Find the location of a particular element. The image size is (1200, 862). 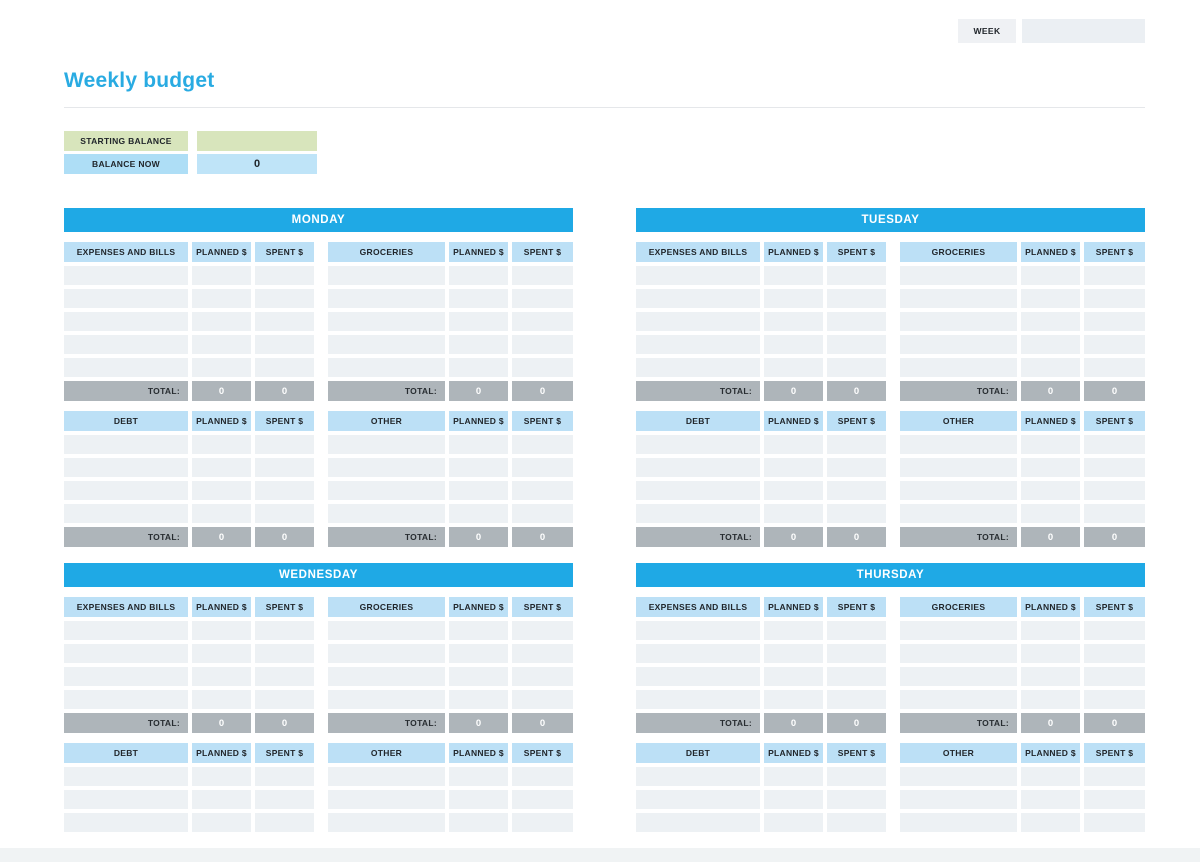

starting-balance-input is located at coordinates (257, 141).